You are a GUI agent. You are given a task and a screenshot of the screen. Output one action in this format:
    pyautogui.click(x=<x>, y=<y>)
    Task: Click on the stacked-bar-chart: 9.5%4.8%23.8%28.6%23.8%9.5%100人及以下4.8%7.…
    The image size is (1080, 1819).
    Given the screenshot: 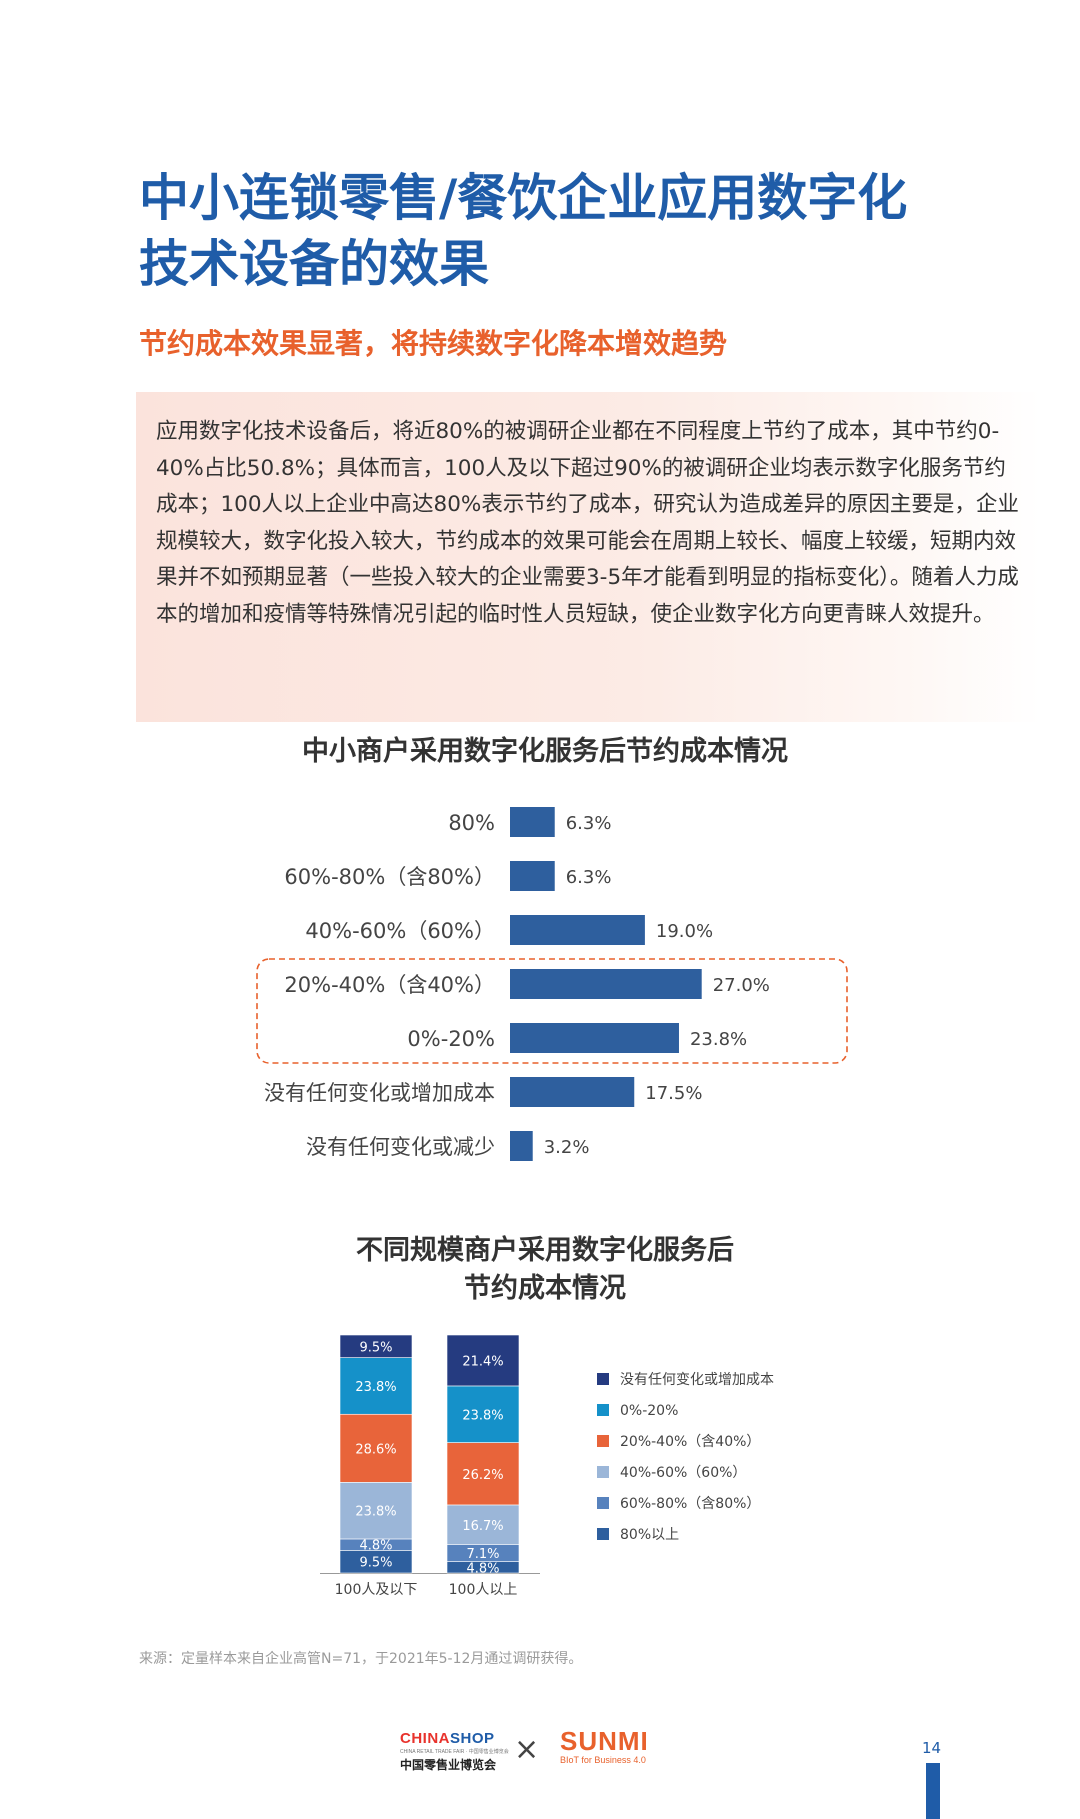 What is the action you would take?
    pyautogui.click(x=547, y=1466)
    